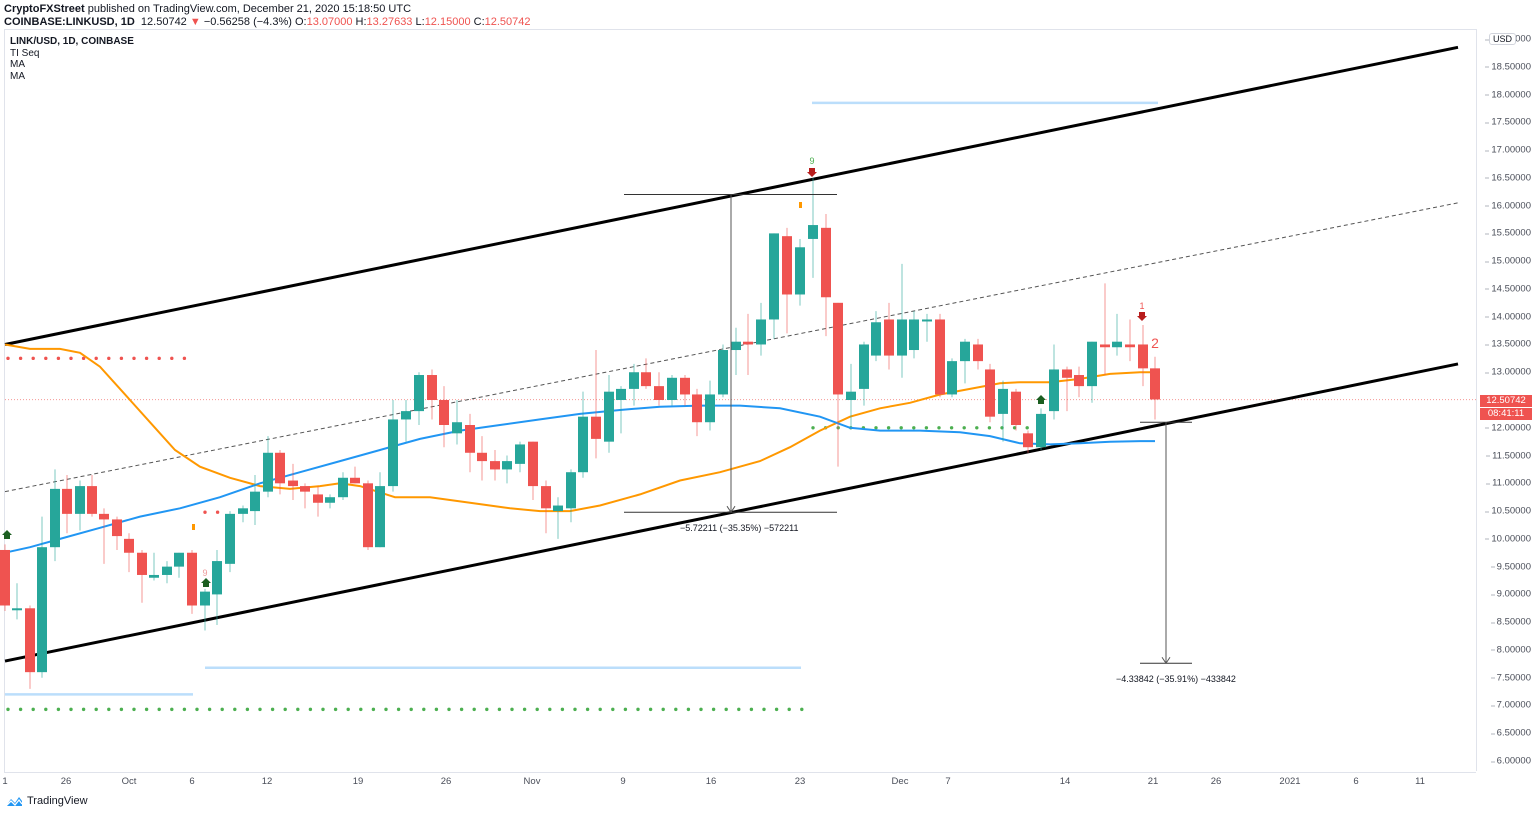 The height and width of the screenshot is (814, 1536). Describe the element at coordinates (1510, 650) in the screenshot. I see `price-tick: 8.00000` at that location.